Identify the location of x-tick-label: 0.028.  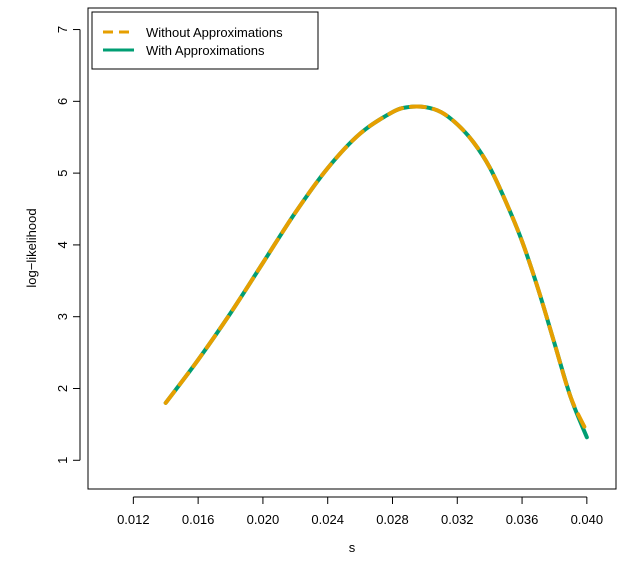
(392, 519).